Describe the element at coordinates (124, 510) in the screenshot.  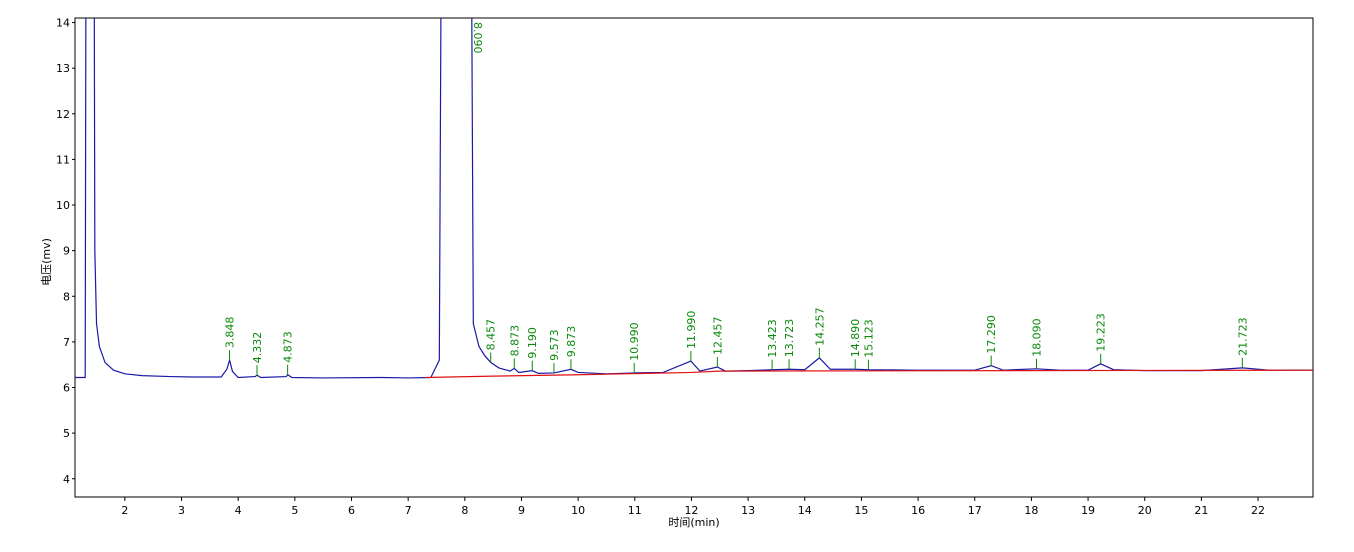
I see `x-tick-label: 2` at that location.